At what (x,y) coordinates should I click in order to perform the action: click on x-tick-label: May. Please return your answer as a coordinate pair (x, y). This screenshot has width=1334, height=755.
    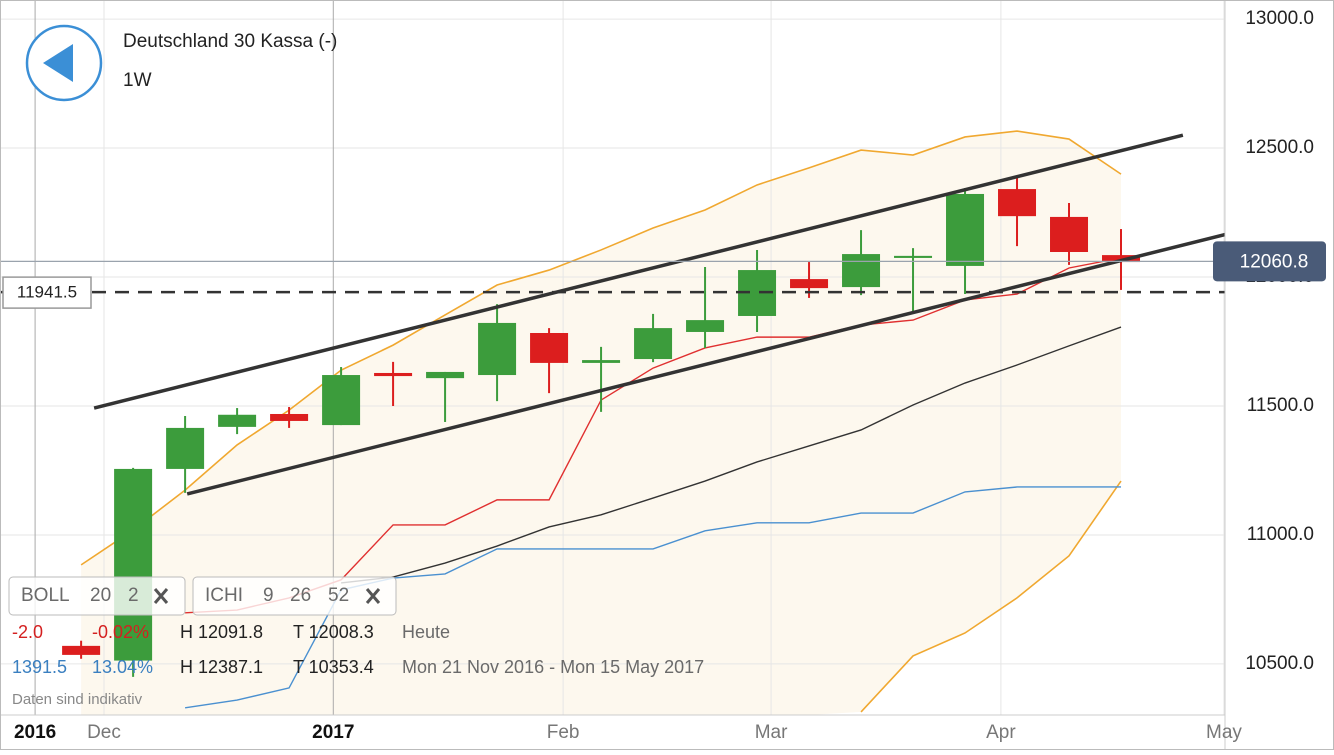
    Looking at the image, I should click on (1224, 732).